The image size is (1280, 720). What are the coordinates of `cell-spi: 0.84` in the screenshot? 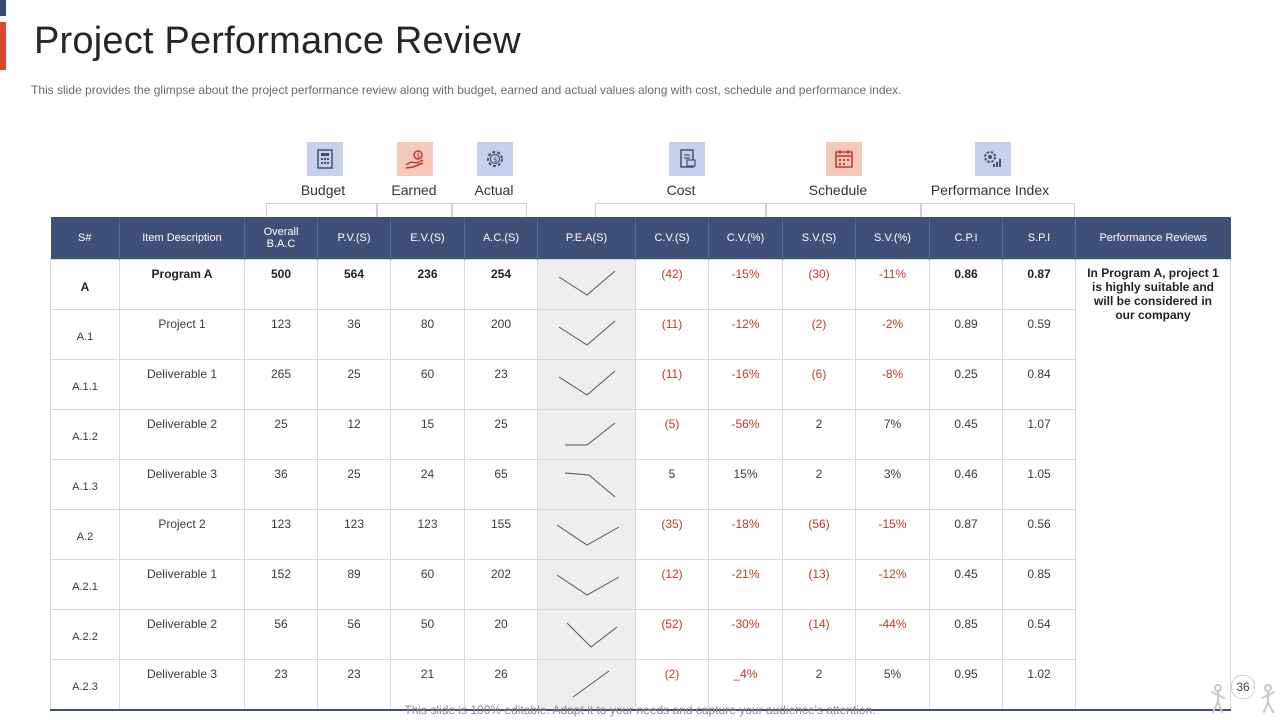 It's located at (1039, 384).